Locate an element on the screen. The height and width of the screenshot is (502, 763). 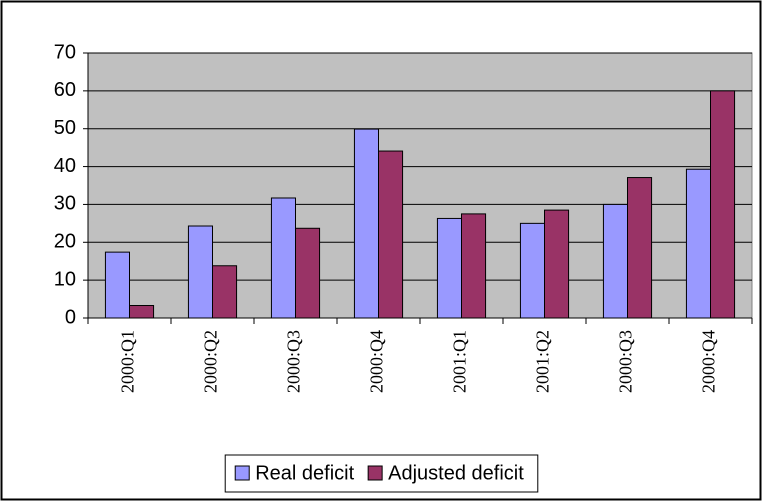
y-tick-label: 30 is located at coordinates (65, 204).